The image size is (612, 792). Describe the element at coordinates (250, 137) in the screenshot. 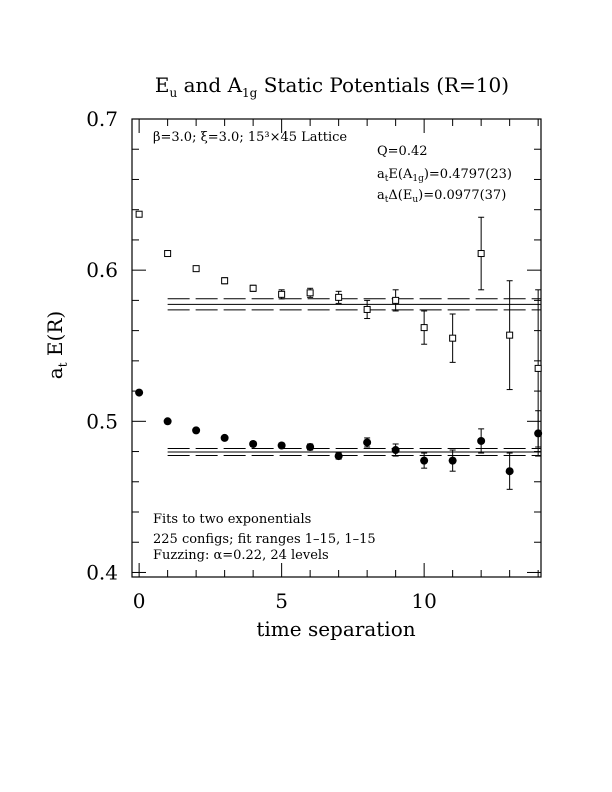

I see `annotation-lattice: β=3.0; ξ=3.0; 15³×45 Lattice` at that location.